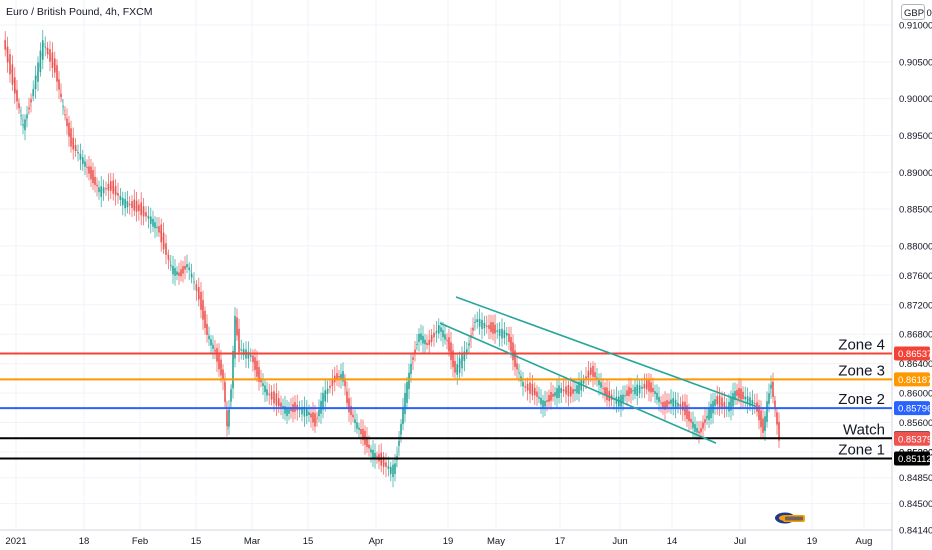 The width and height of the screenshot is (932, 550). Describe the element at coordinates (79, 12) in the screenshot. I see `chart-title: Euro / British Pound, 4h, FXCM` at that location.